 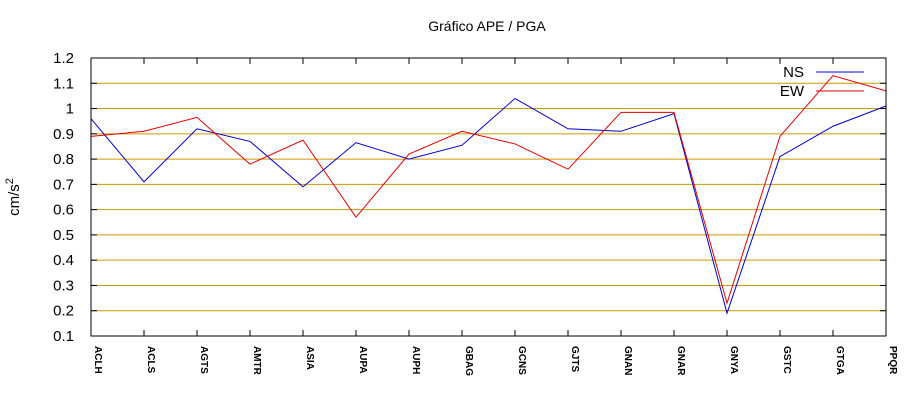 What do you see at coordinates (63, 210) in the screenshot?
I see `y-tick-label: 0.6` at bounding box center [63, 210].